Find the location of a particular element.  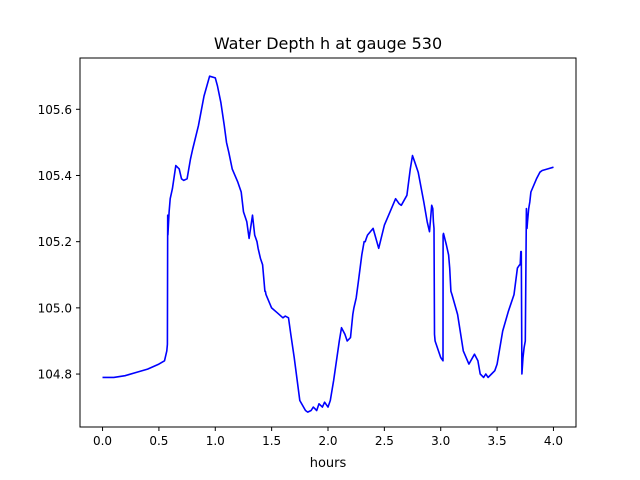

x-tick-label: 0.0 is located at coordinates (102, 441).